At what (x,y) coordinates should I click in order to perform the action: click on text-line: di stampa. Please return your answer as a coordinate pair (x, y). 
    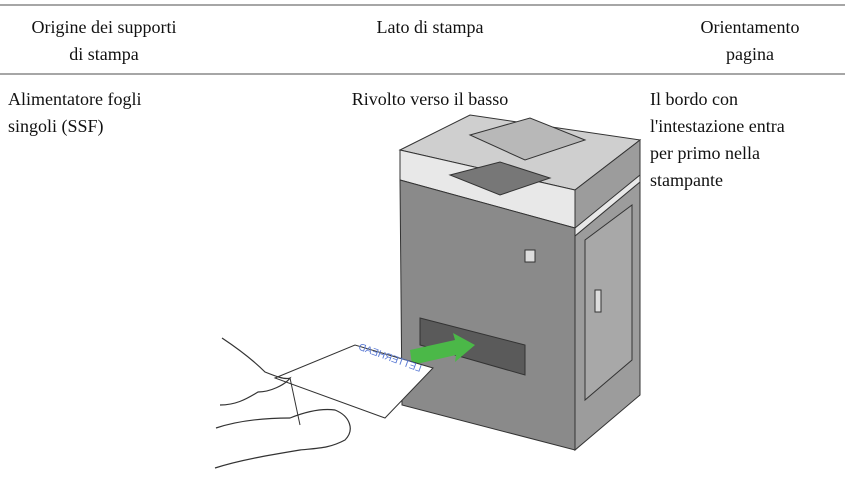
    Looking at the image, I should click on (104, 54).